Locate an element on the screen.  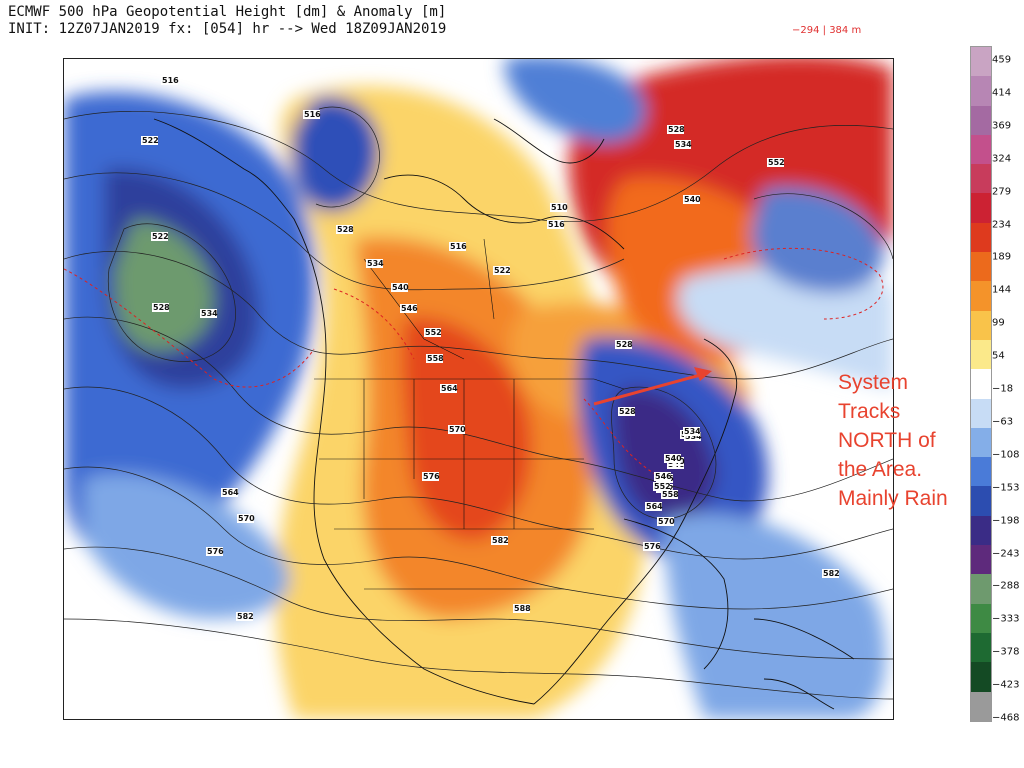
colorbar-tick-label: 144 is located at coordinates (1002, 290).